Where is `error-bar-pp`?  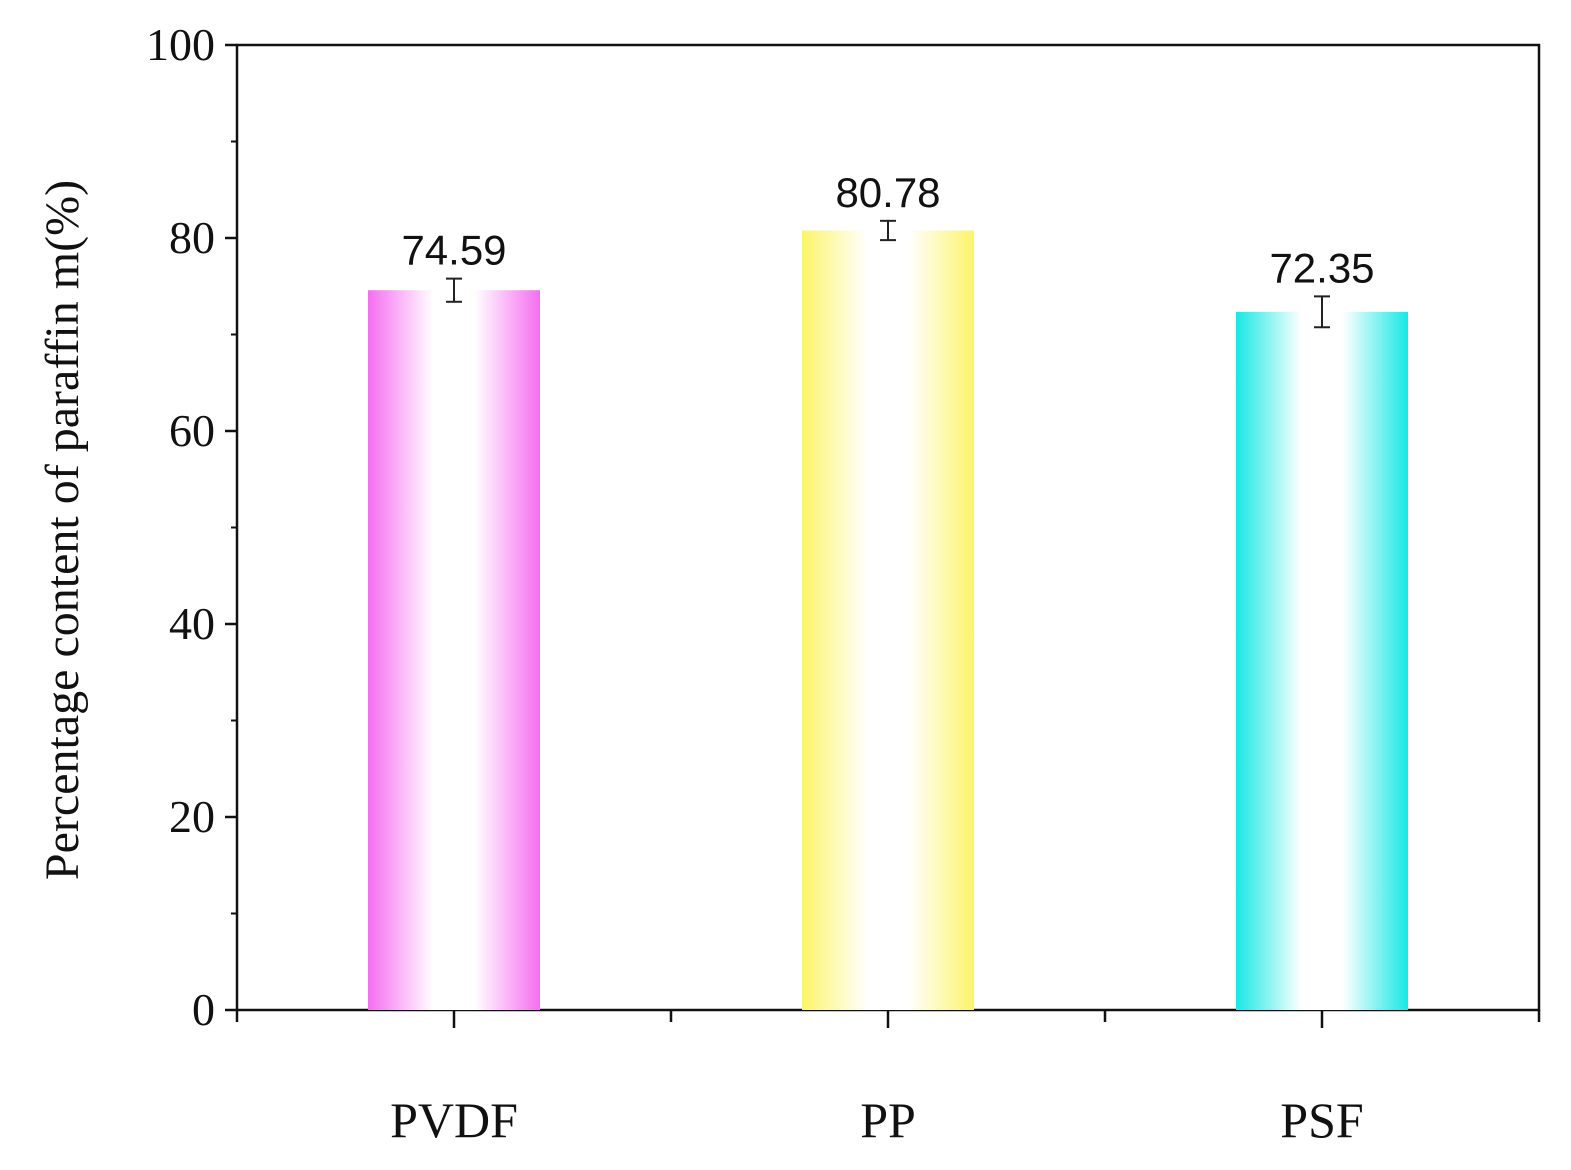
error-bar-pp is located at coordinates (888, 230).